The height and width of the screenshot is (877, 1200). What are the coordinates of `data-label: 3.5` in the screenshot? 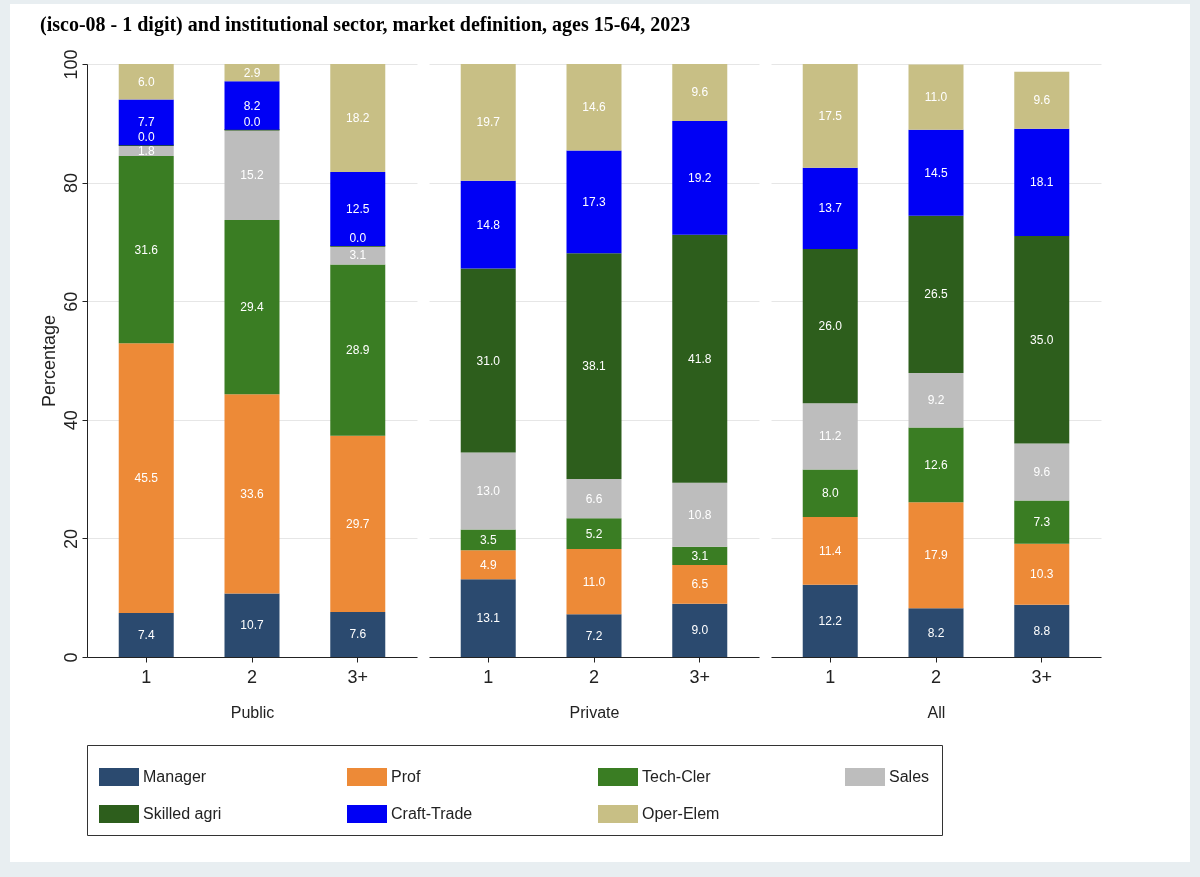 It's located at (488, 539).